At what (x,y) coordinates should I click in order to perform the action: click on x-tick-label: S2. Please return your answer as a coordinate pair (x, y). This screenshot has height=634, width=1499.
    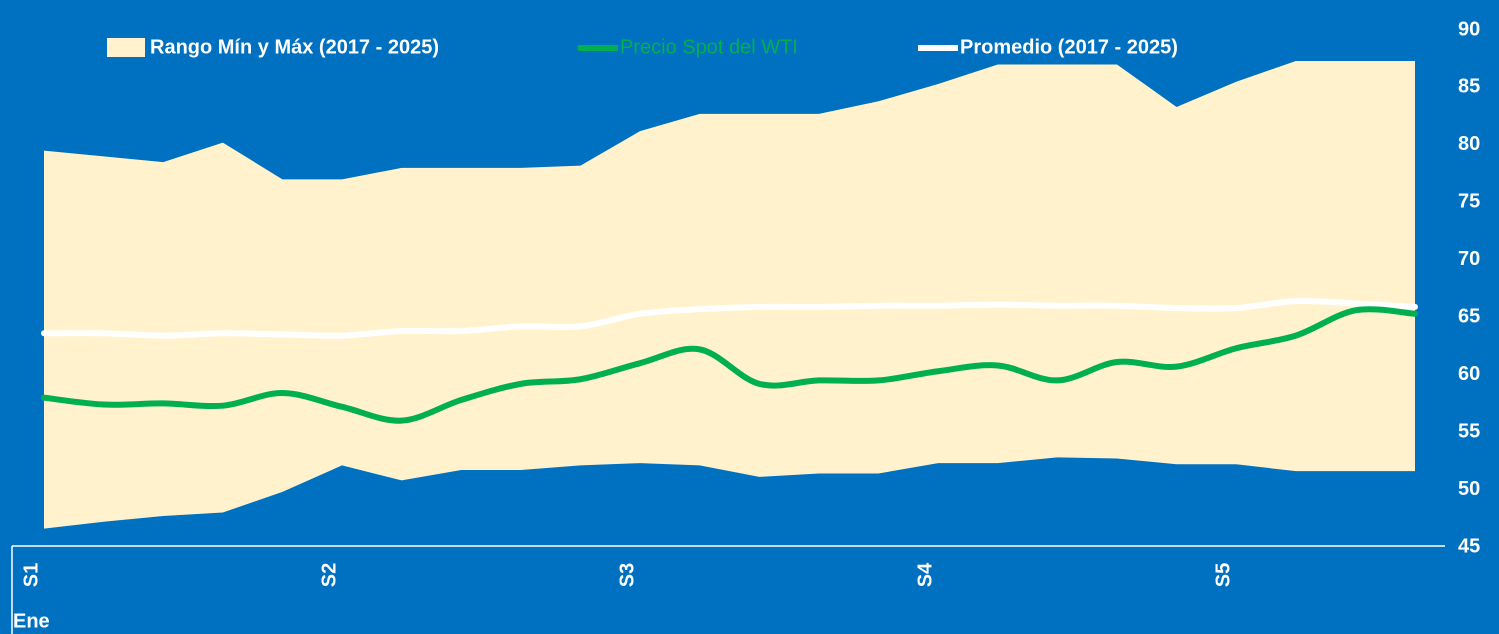
    Looking at the image, I should click on (329, 575).